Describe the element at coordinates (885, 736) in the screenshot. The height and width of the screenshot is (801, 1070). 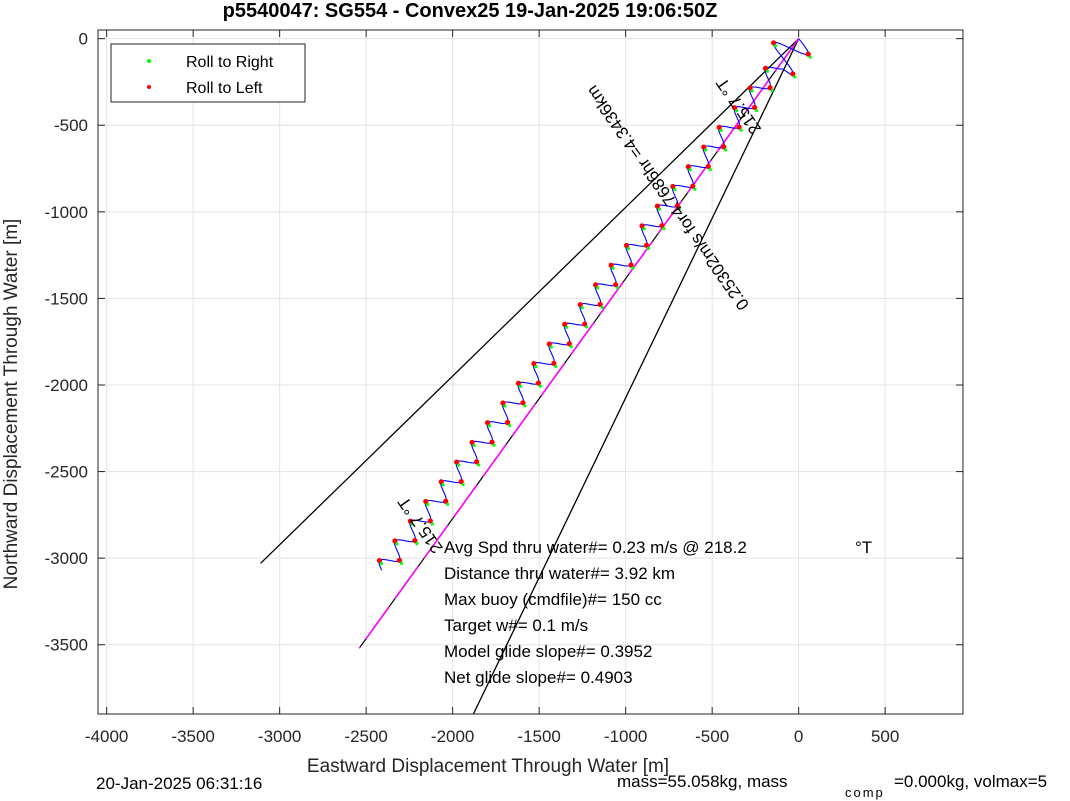
I see `x-tick-label: 500` at that location.